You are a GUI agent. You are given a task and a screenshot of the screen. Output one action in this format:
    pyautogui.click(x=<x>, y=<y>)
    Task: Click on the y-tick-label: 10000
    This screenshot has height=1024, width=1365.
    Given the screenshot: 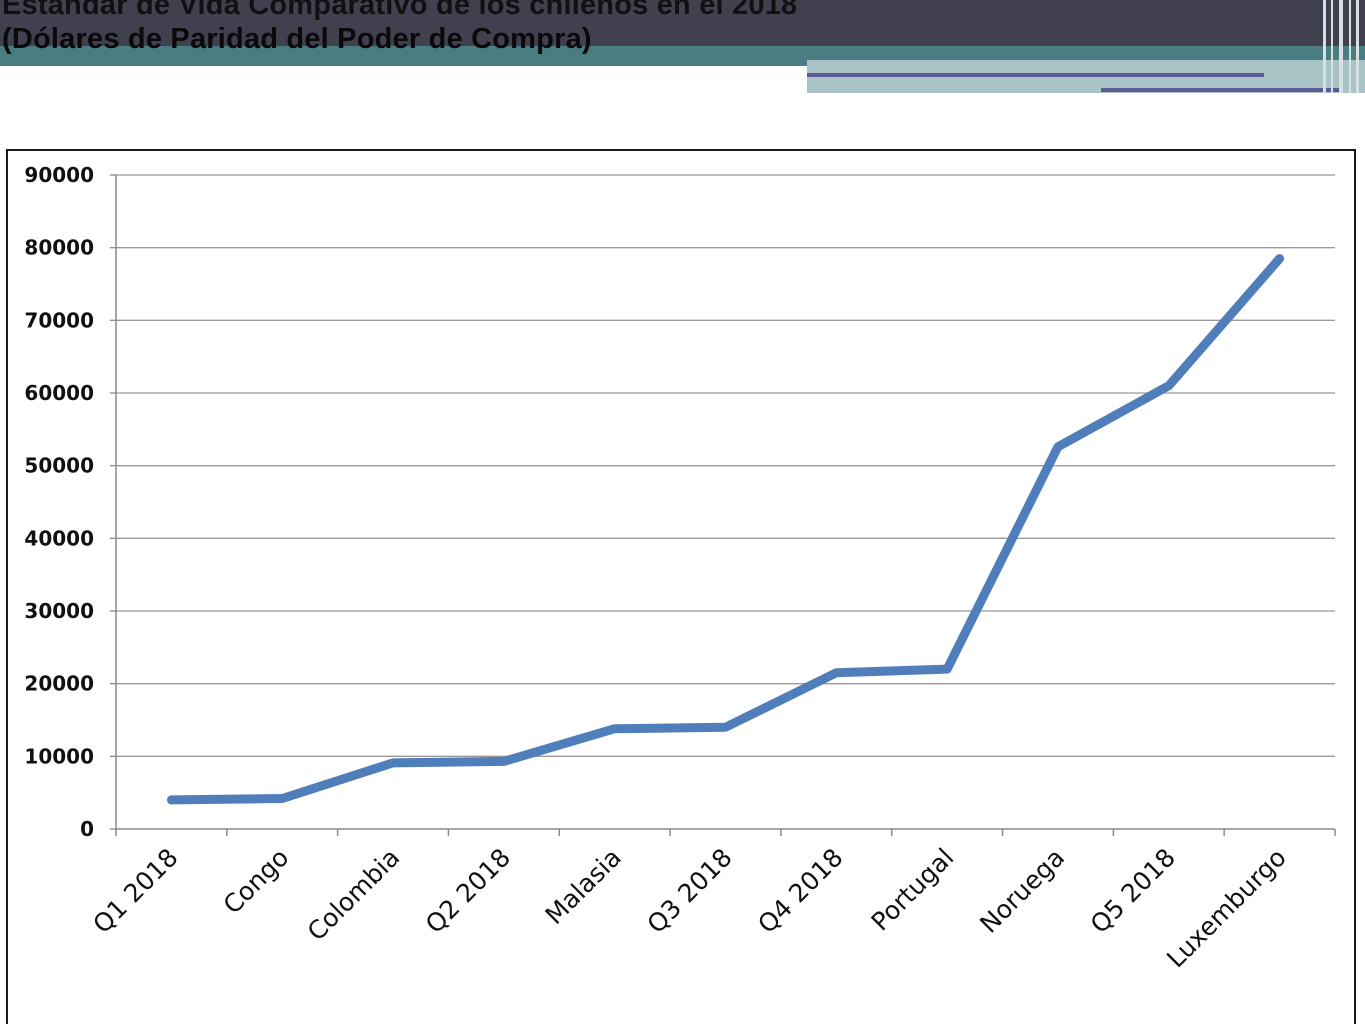 What is the action you would take?
    pyautogui.click(x=59, y=756)
    